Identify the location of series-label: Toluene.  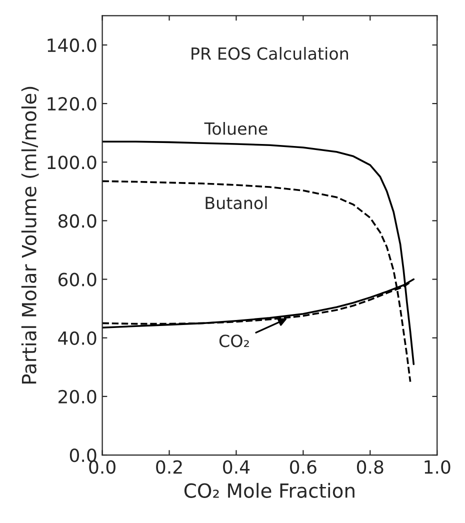
(236, 128).